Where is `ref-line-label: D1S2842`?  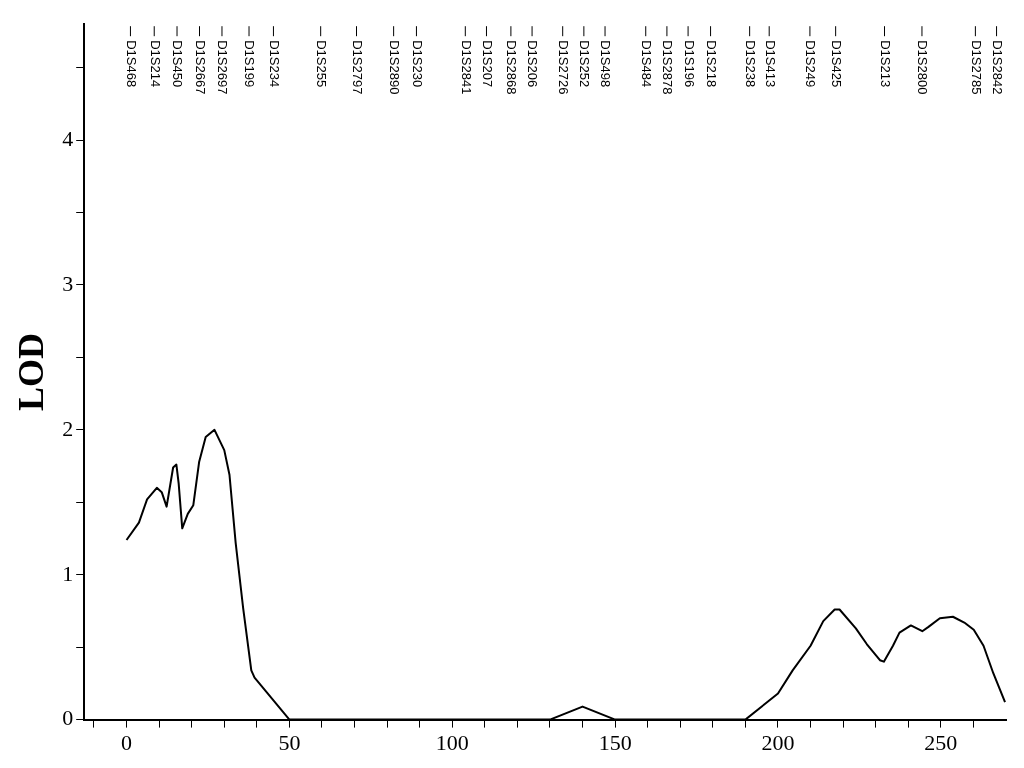 ref-line-label: D1S2842 is located at coordinates (997, 67).